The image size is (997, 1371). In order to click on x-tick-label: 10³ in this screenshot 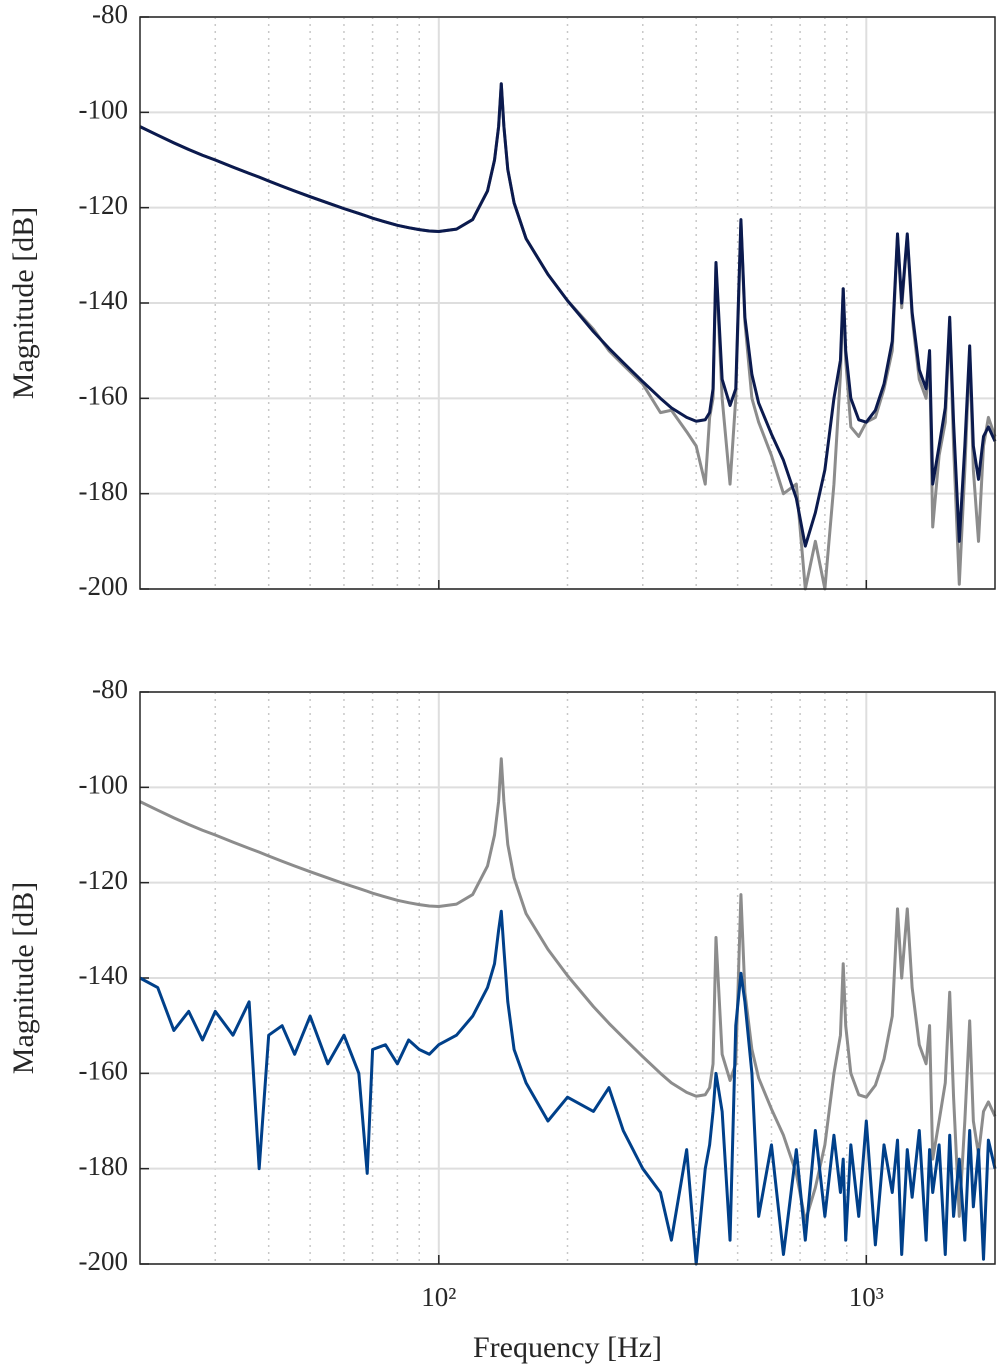, I will do `click(866, 1297)`.